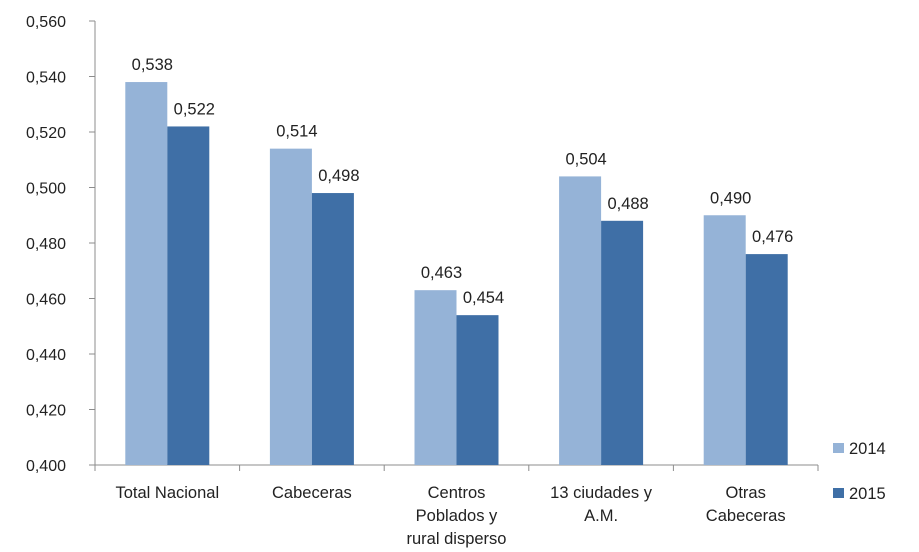 This screenshot has height=552, width=919. What do you see at coordinates (772, 237) in the screenshot?
I see `data-label-2015: 0,476` at bounding box center [772, 237].